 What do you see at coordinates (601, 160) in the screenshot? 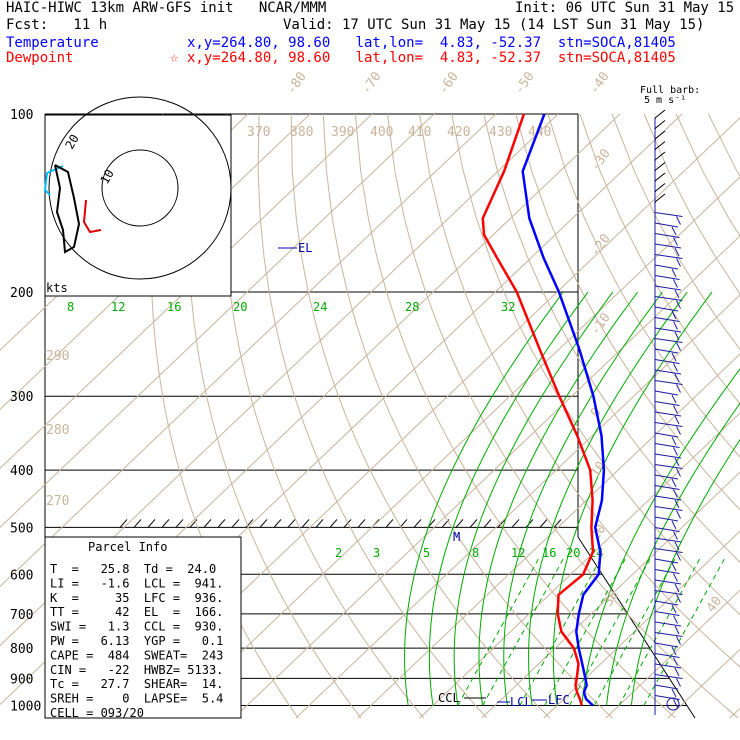
I see `isotherm-tick-label: -30` at bounding box center [601, 160].